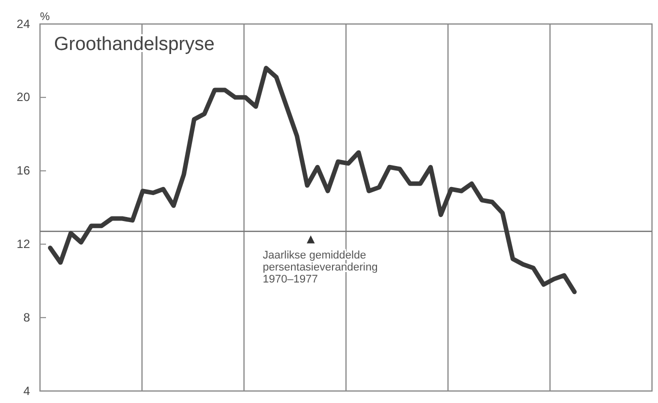  I want to click on y-tick-label: 20, so click(23, 97).